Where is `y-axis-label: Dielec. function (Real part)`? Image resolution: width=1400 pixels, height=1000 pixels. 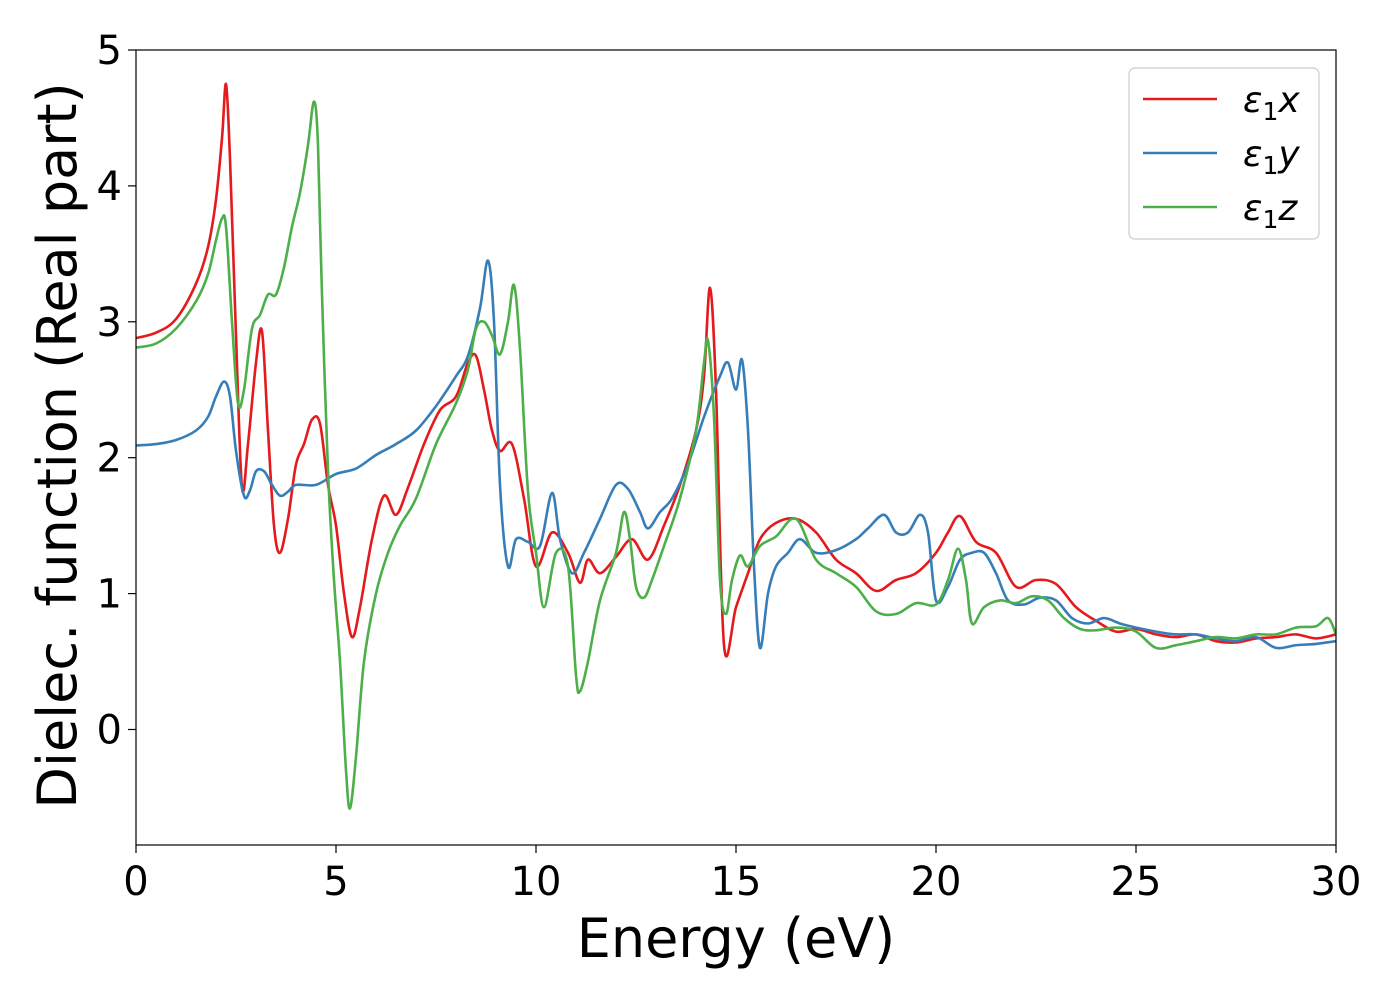 y-axis-label: Dielec. function (Real part) is located at coordinates (57, 445).